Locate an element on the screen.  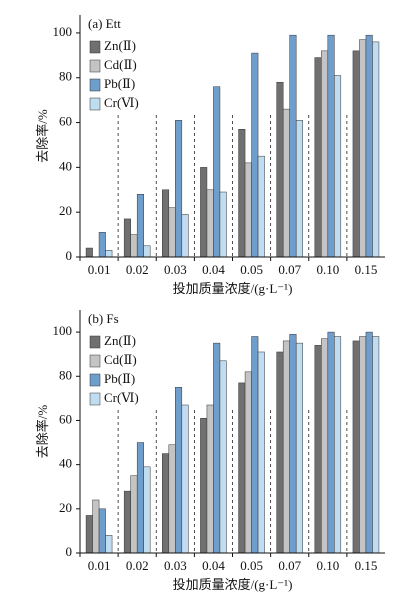
chart-title: (b) Fs is located at coordinates (103, 318).